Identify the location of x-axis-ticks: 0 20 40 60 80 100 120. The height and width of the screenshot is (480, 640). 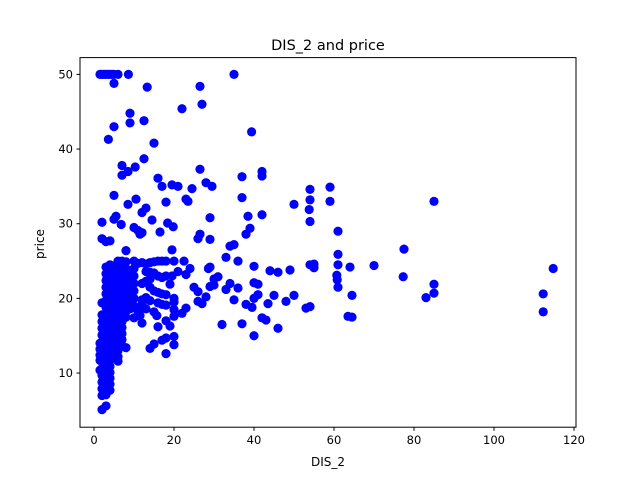
(337, 437).